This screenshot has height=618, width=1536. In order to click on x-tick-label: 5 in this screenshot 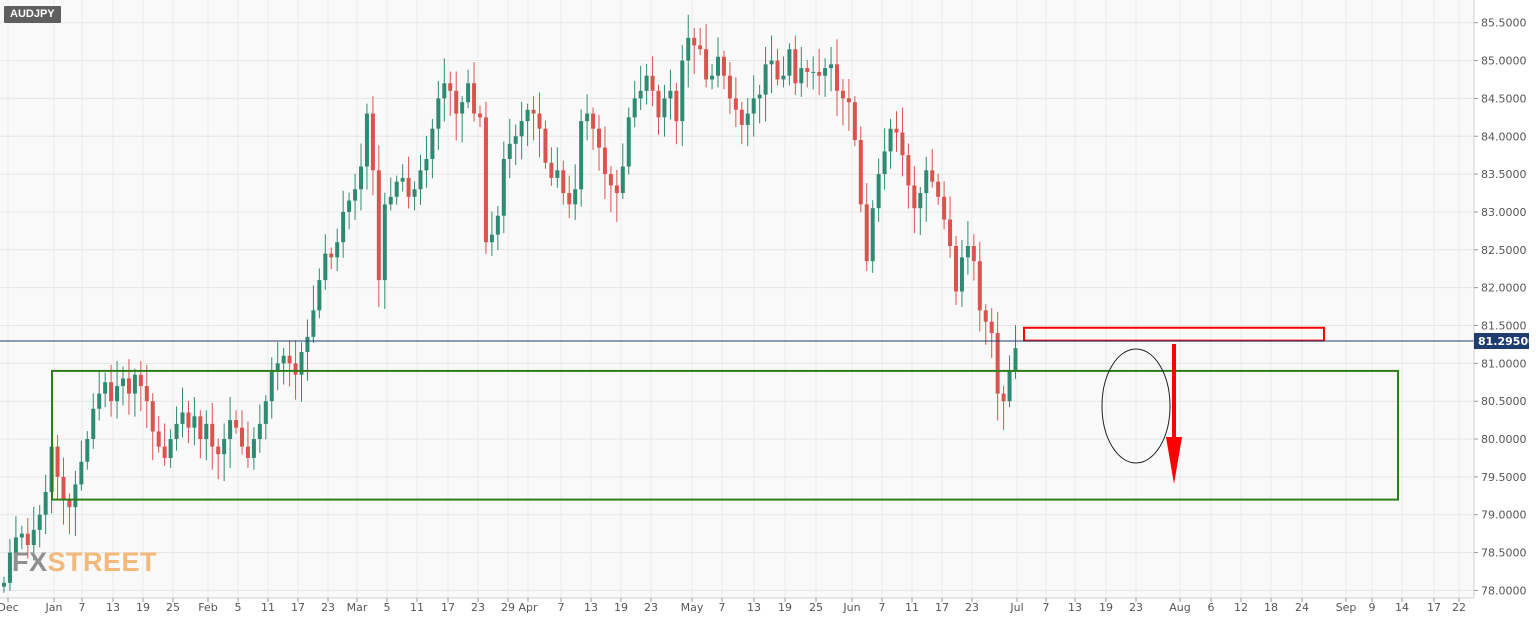, I will do `click(387, 607)`.